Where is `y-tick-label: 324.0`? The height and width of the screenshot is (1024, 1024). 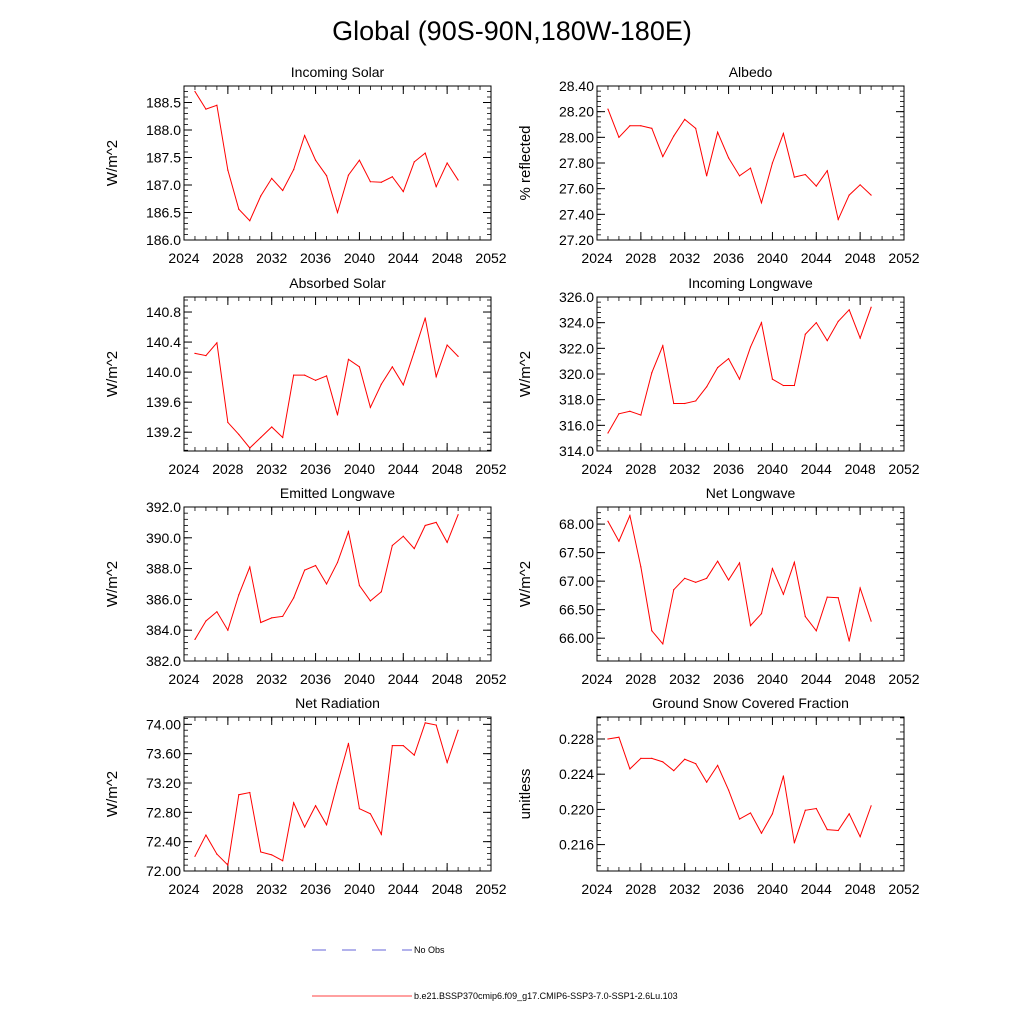 y-tick-label: 324.0 is located at coordinates (576, 323).